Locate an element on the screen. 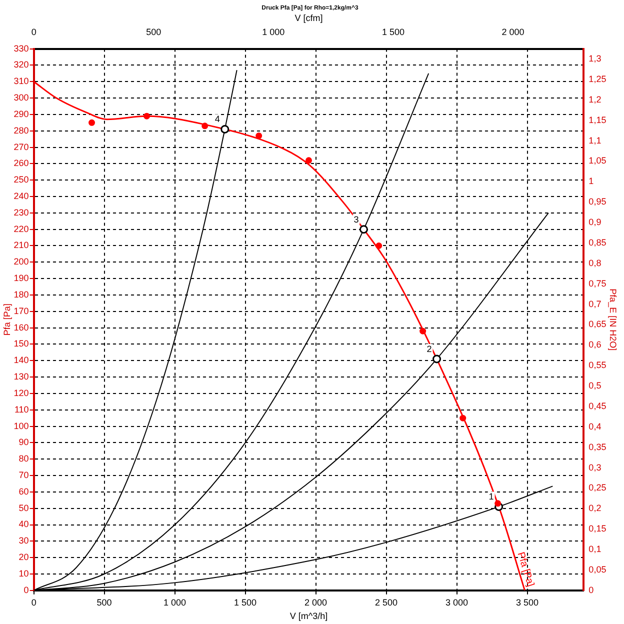  y-tick-label: 40 is located at coordinates (23, 524).